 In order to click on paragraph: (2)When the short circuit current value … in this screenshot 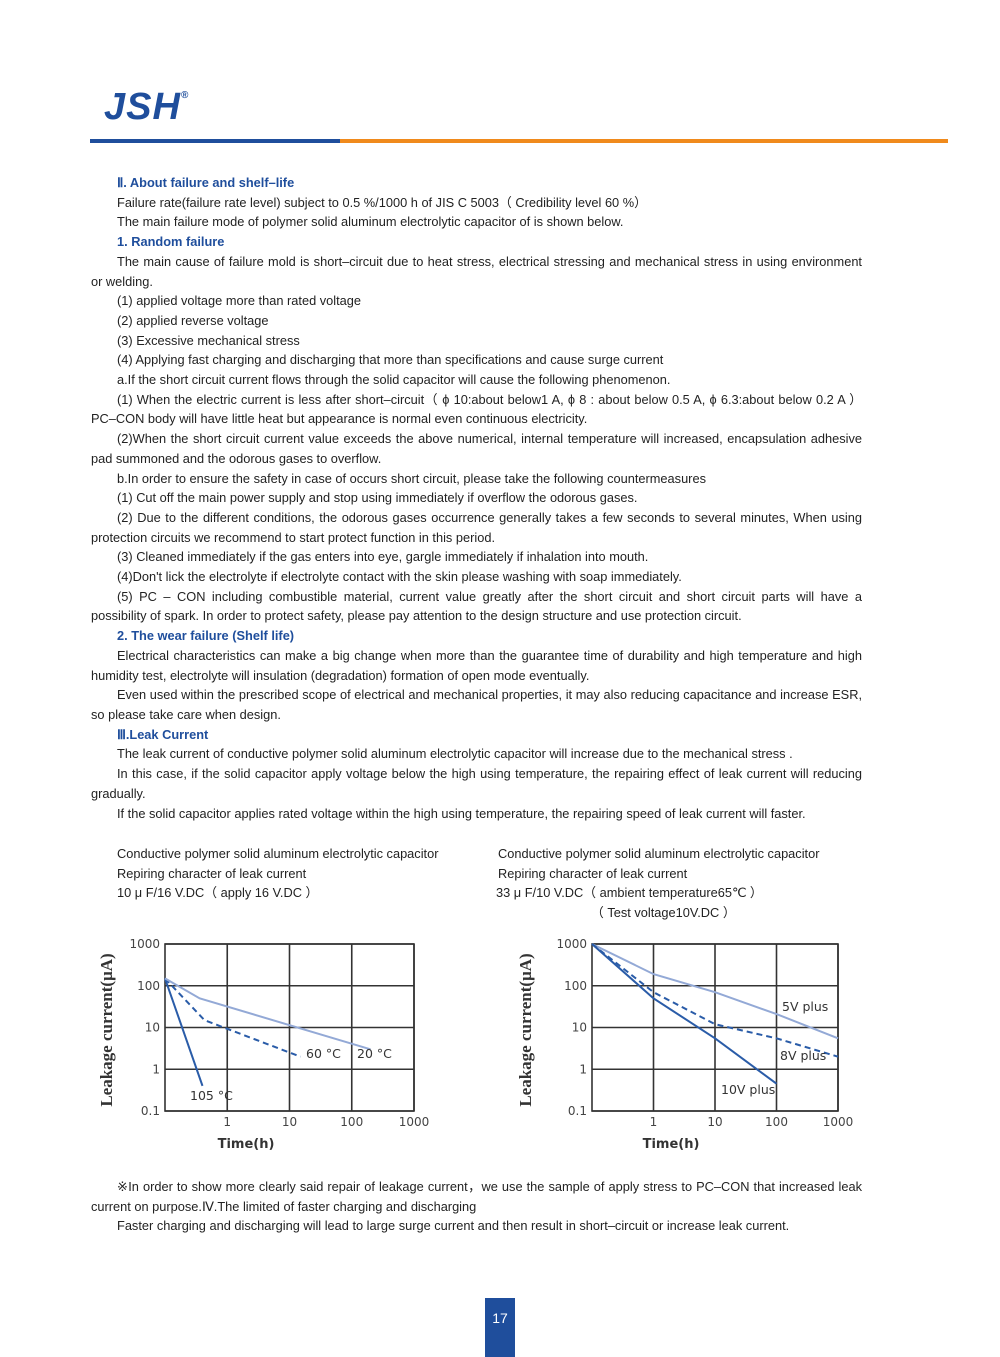, I will do `click(476, 448)`.